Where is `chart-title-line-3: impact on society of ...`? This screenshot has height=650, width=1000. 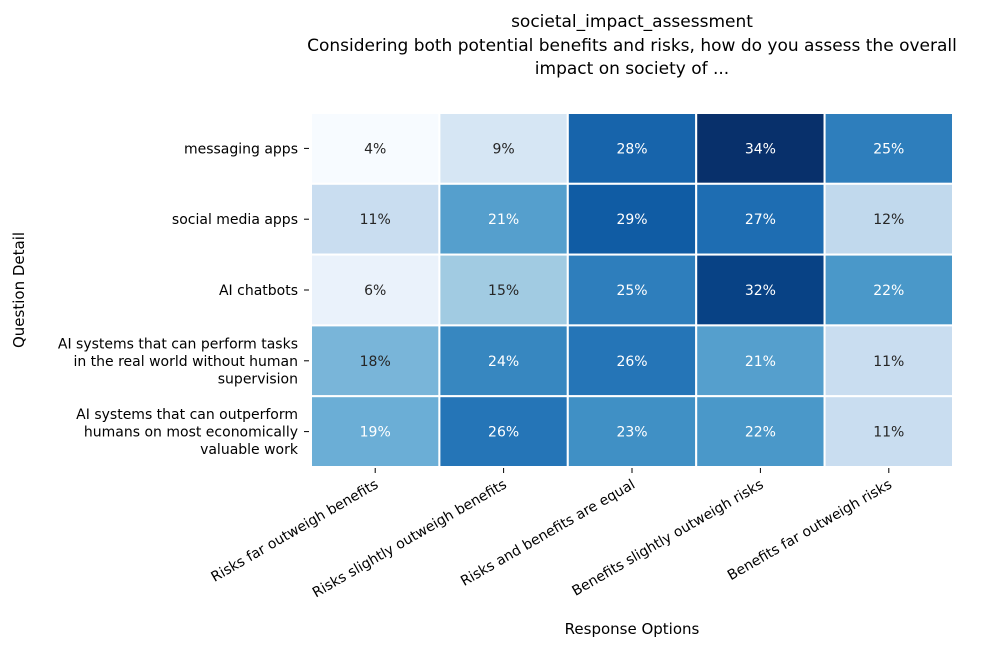 chart-title-line-3: impact on society of ... is located at coordinates (632, 69).